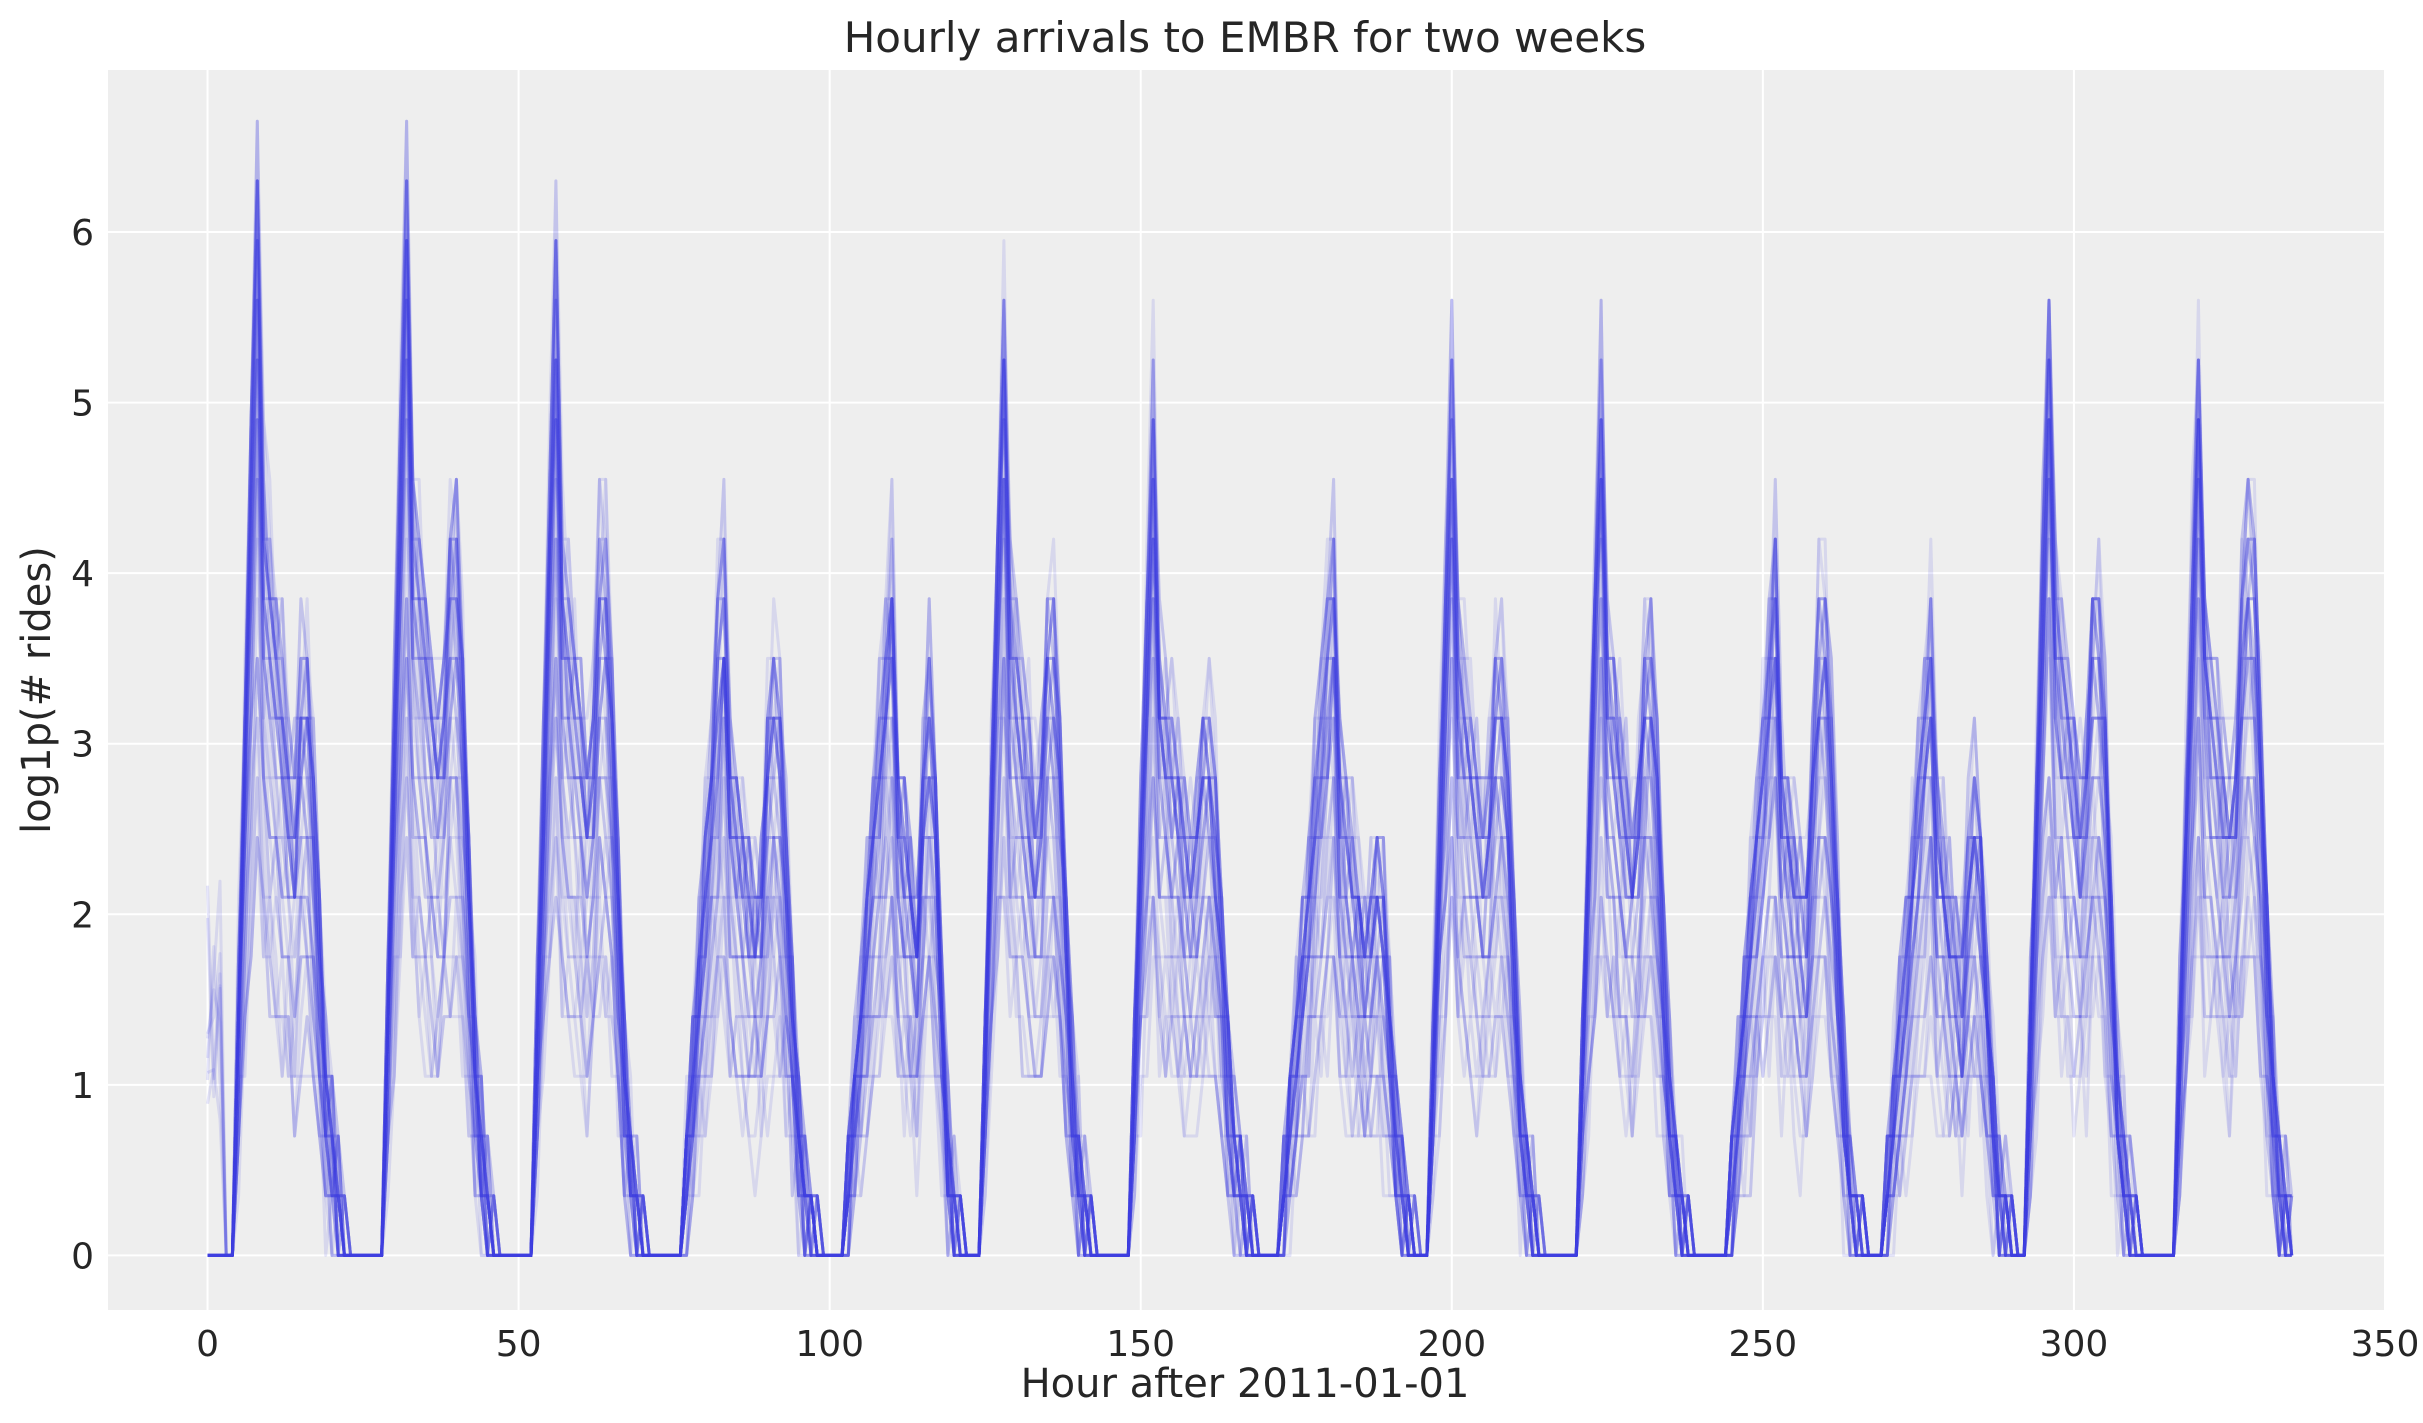  What do you see at coordinates (82, 1256) in the screenshot?
I see `y-tick-label: 0` at bounding box center [82, 1256].